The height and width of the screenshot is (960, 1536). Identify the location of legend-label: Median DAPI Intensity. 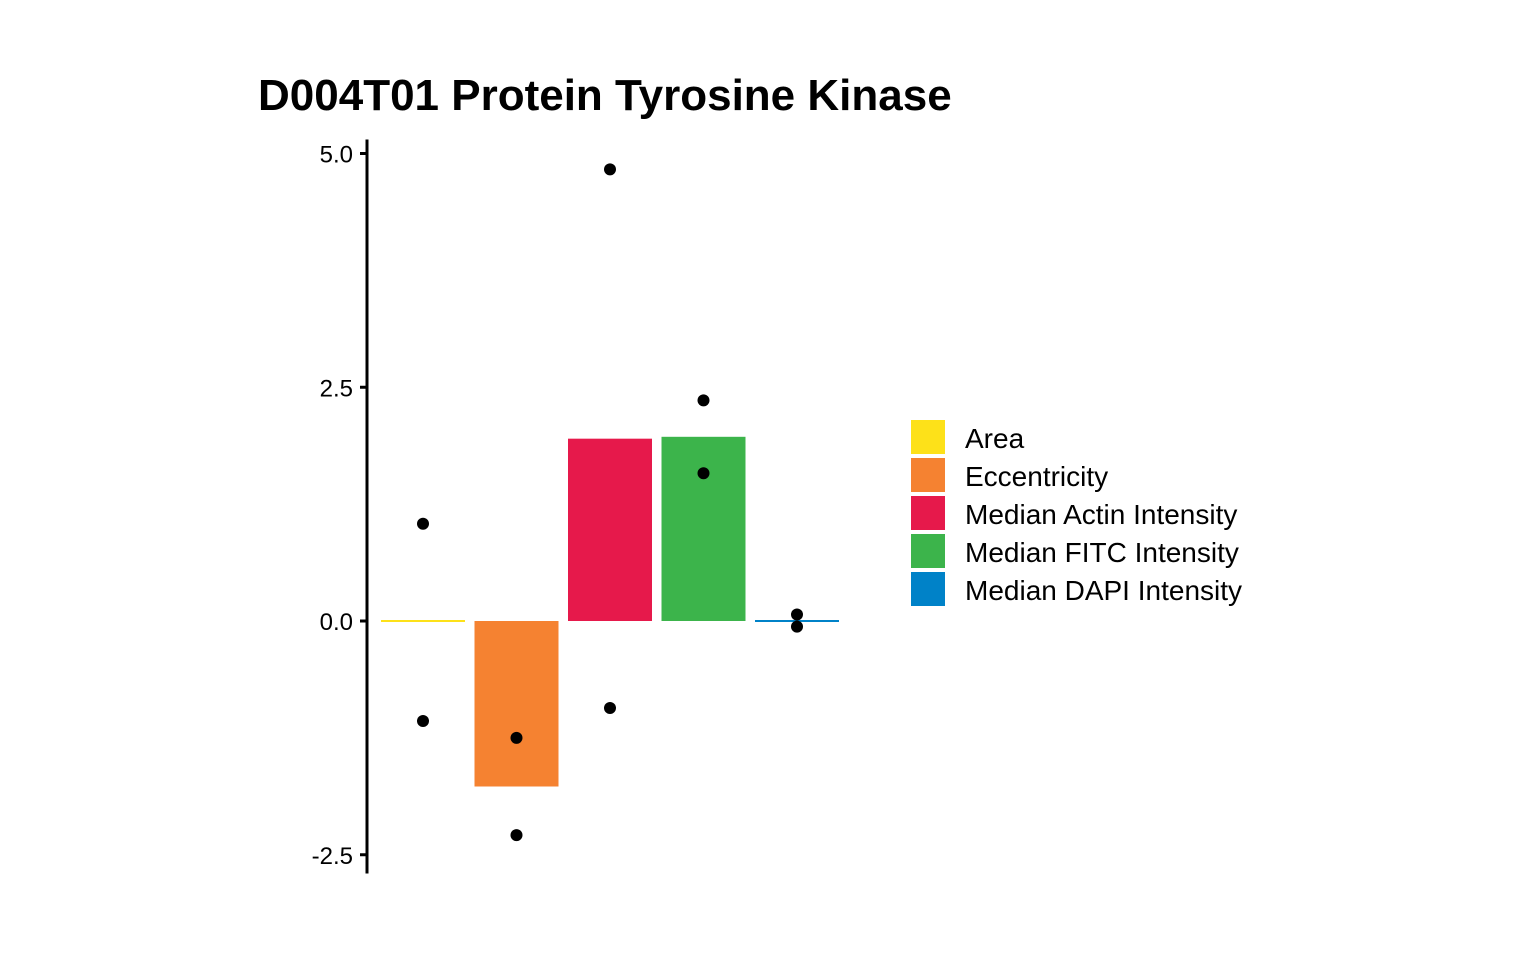
(1103, 590).